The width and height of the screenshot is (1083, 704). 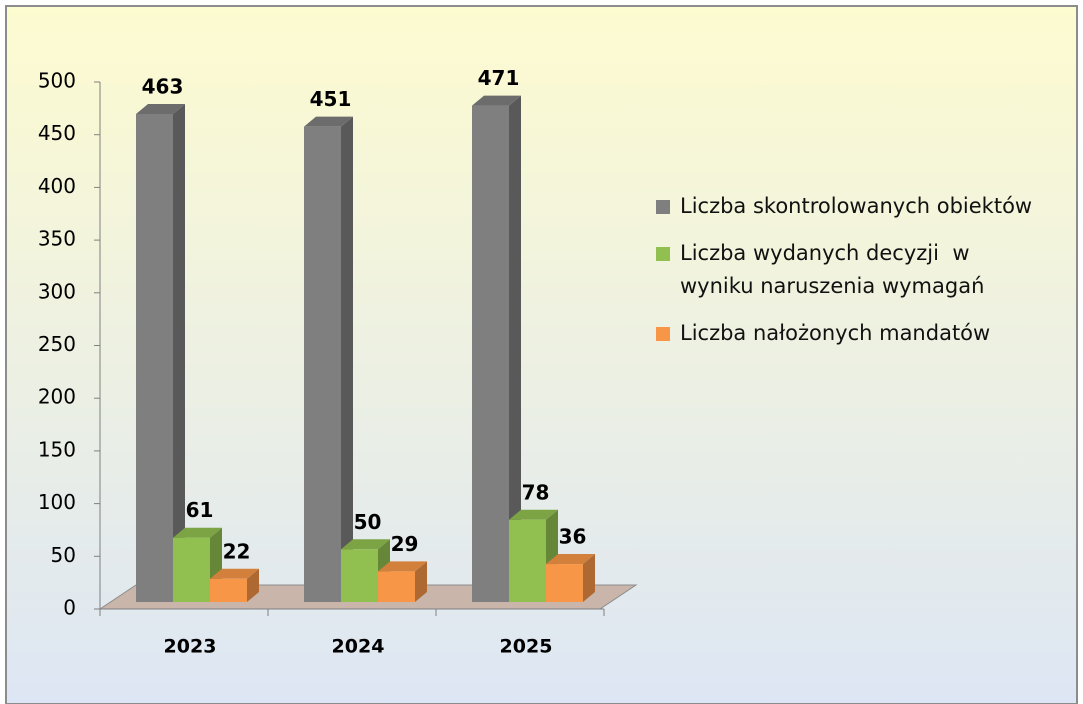 I want to click on data-label: 36, so click(x=573, y=537).